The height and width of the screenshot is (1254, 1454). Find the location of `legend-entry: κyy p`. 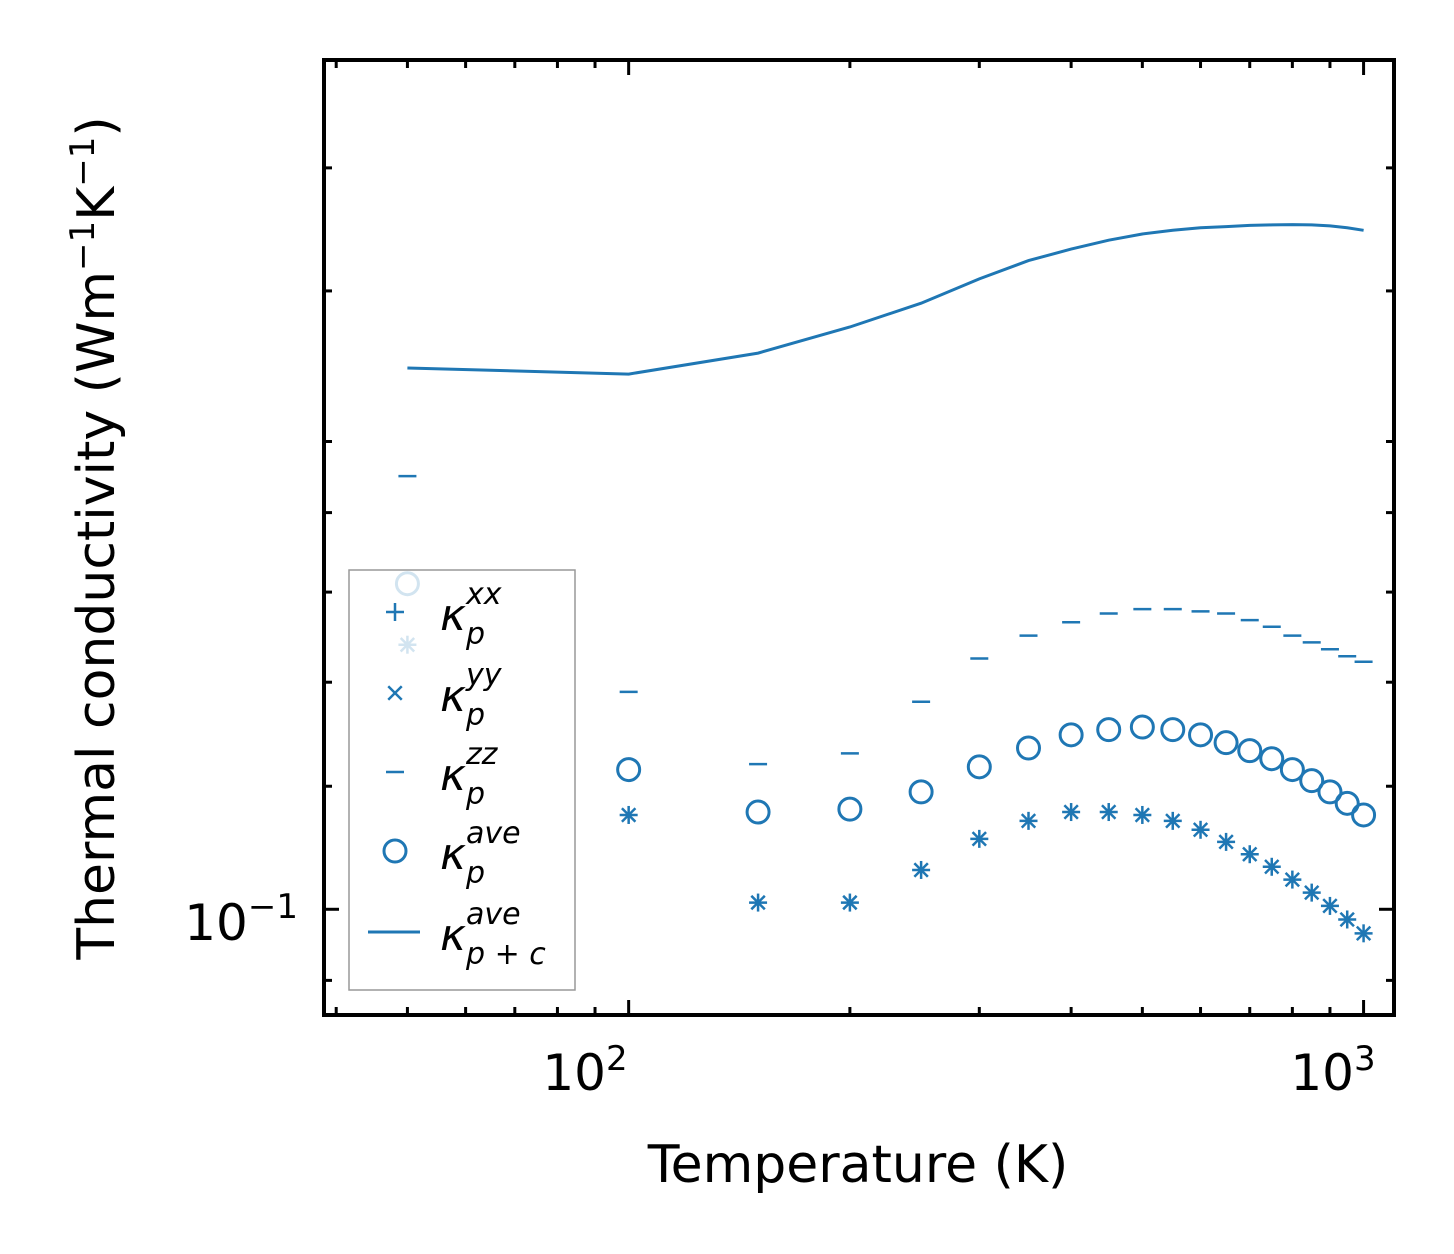

legend-entry: κyy p is located at coordinates (445, 695).